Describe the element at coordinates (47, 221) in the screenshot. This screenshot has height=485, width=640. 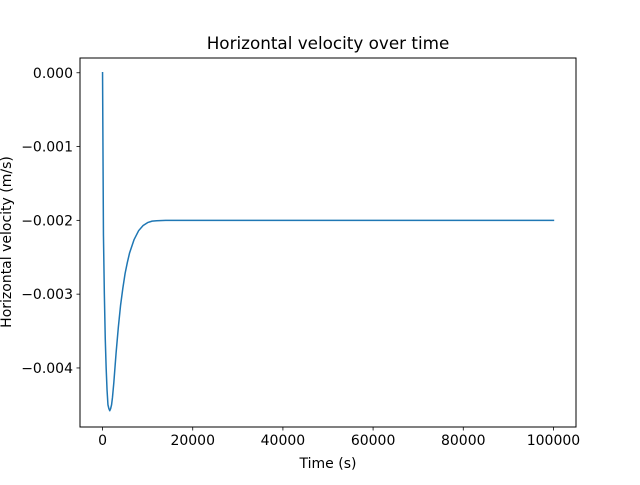
I see `y-tick-label: −0.002` at that location.